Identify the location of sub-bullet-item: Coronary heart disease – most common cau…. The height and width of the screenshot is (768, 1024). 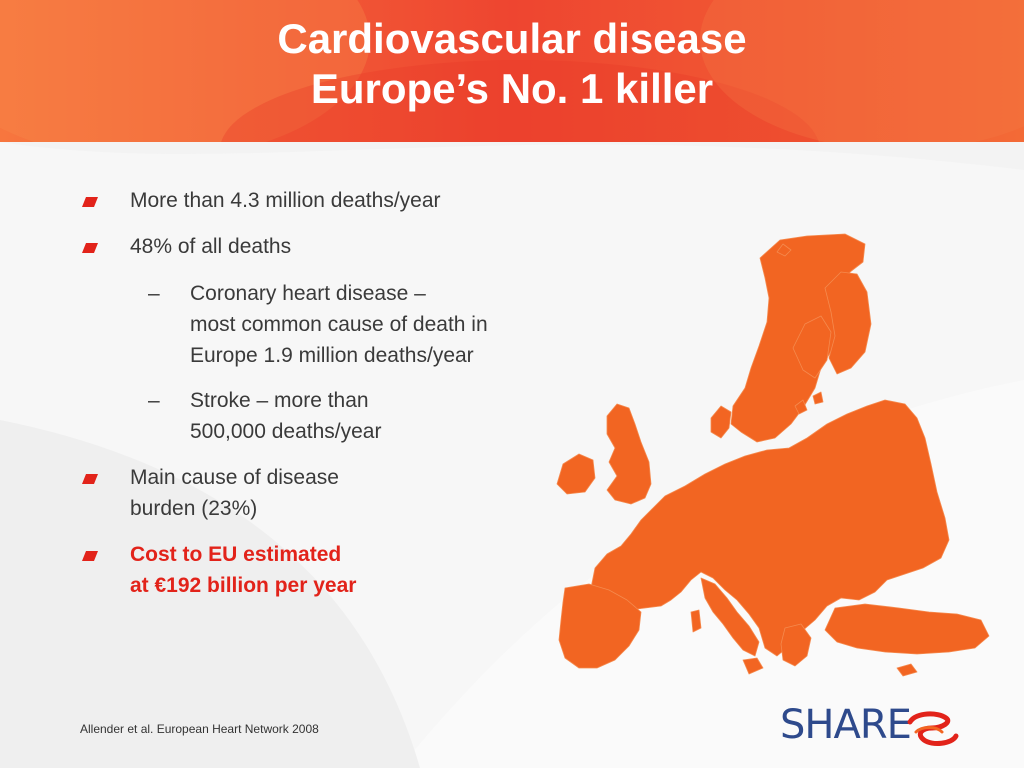
(339, 324).